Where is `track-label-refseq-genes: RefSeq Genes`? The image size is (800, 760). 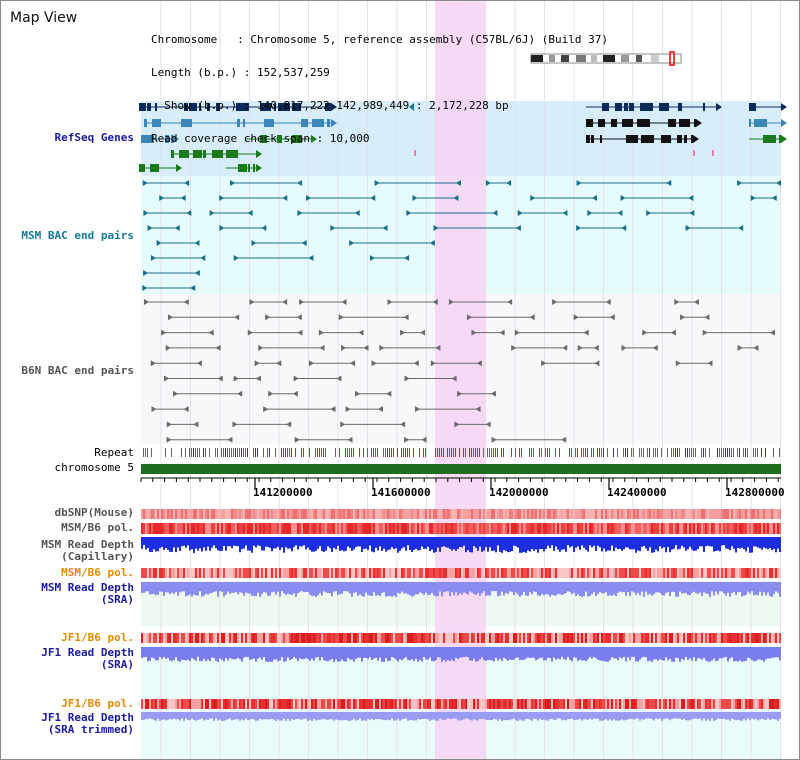 track-label-refseq-genes: RefSeq Genes is located at coordinates (94, 137).